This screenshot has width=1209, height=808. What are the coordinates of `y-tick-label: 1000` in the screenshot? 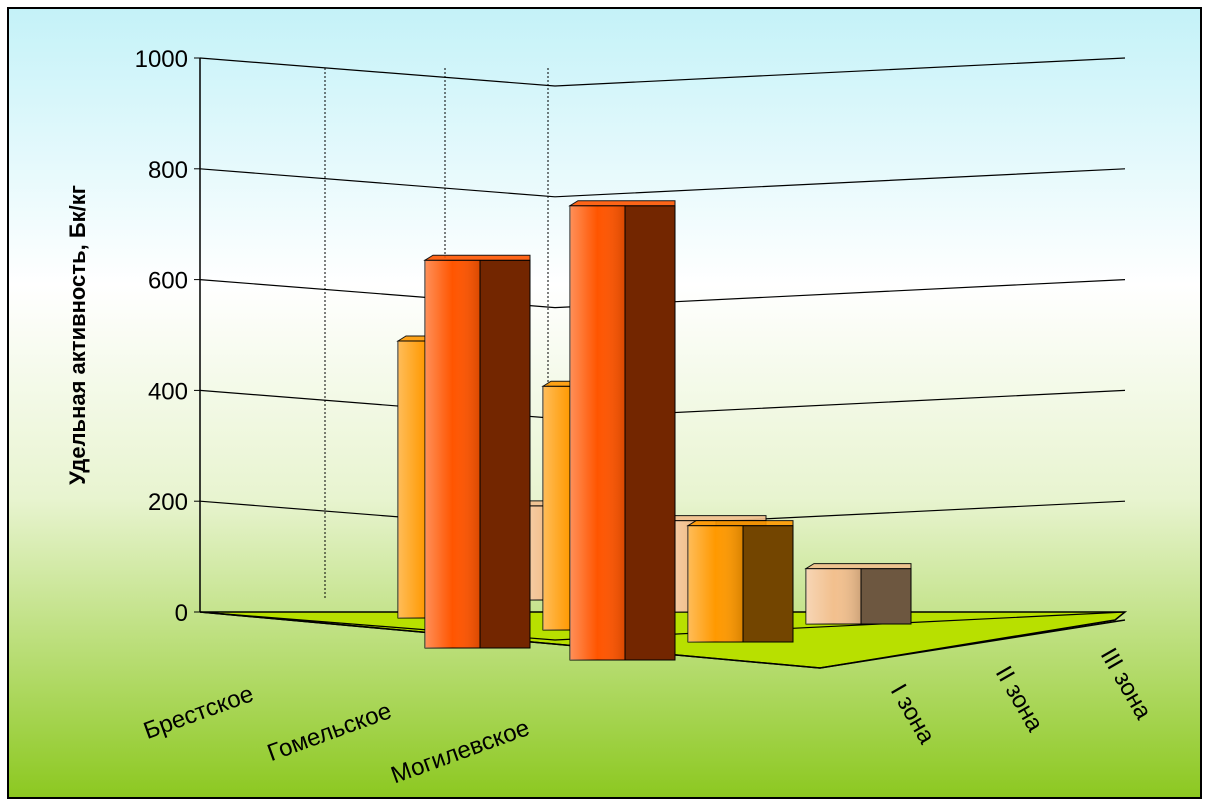 It's located at (161, 59).